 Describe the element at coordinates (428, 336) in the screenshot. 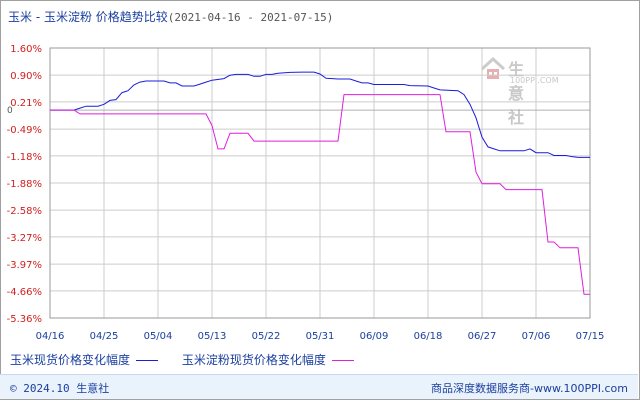

I see `x-tick-label: 06/18` at that location.